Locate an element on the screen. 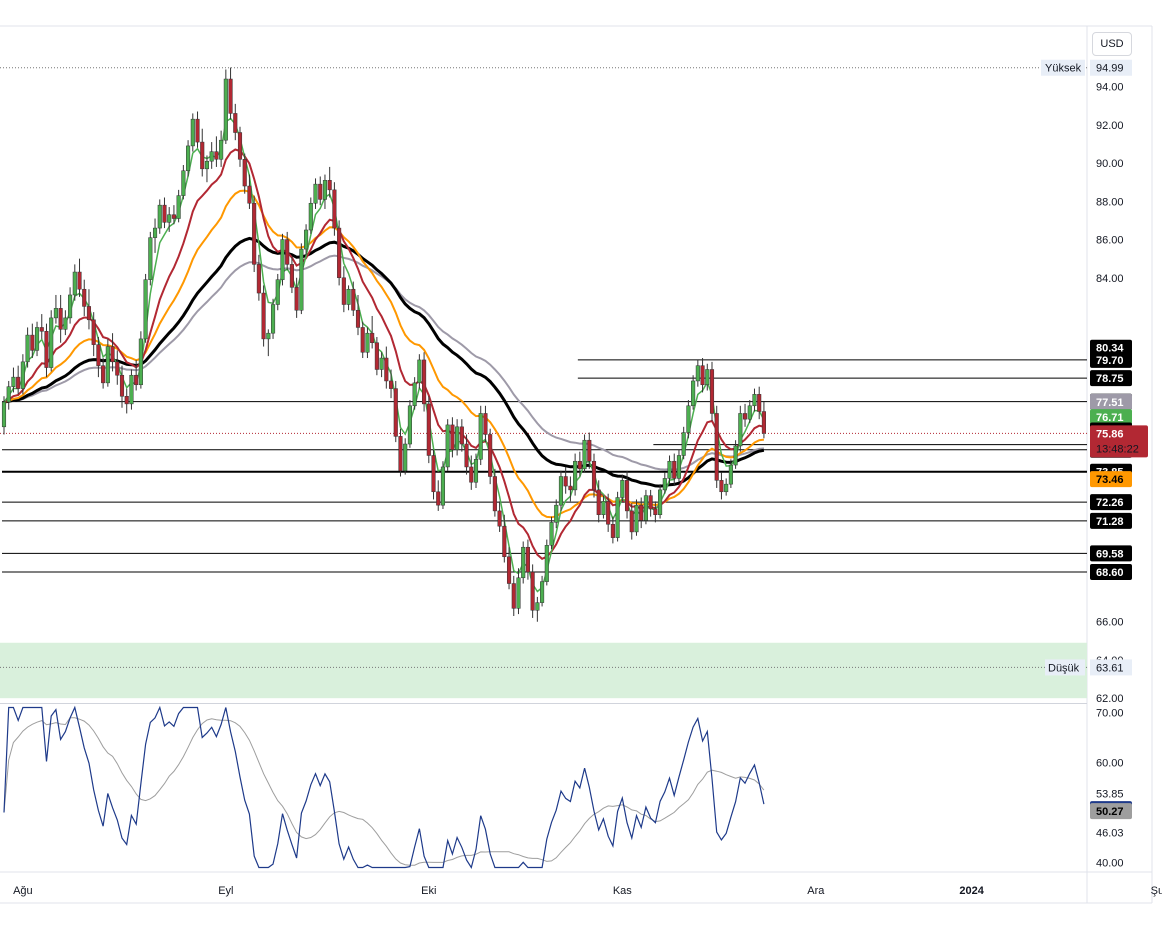  rsi-tick-label: 70.00 is located at coordinates (1110, 714).